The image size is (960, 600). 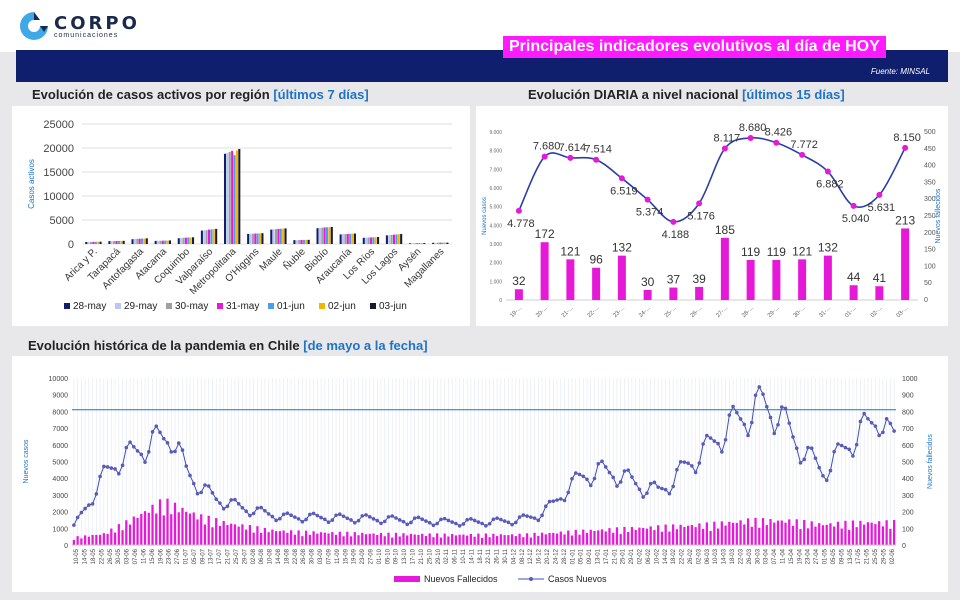 I want to click on regional-title-main: Evolución de casos activos por región, so click(x=151, y=94).